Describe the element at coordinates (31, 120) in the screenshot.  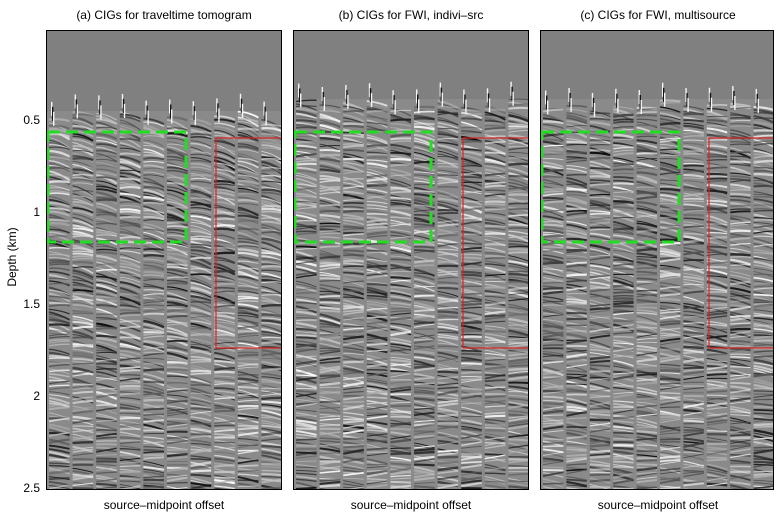
I see `ytick-0-5: 0.5` at that location.